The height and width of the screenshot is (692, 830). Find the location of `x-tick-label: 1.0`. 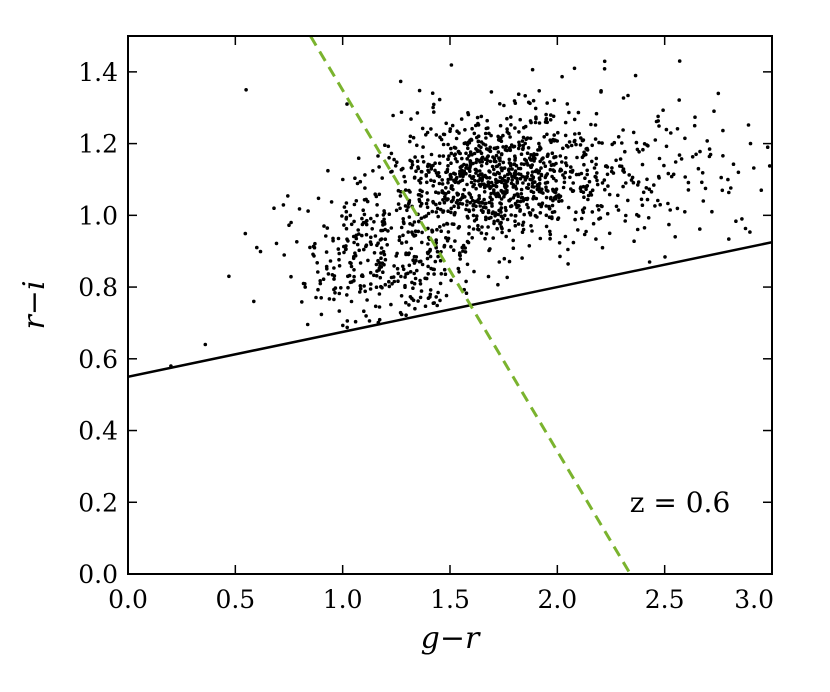

x-tick-label: 1.0 is located at coordinates (343, 599).